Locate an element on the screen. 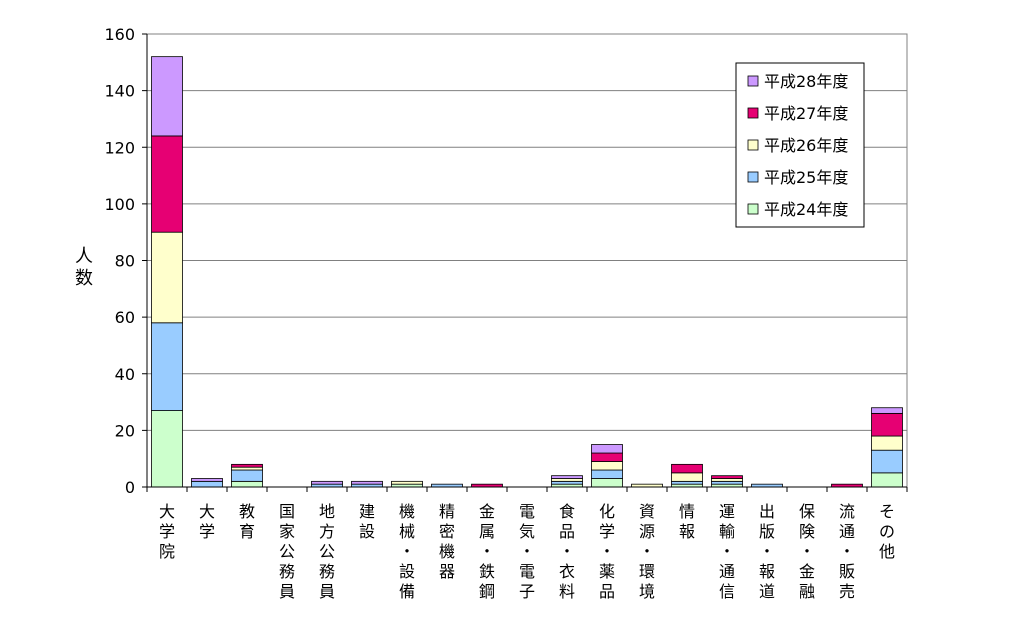  y-axis-title-char: 数 is located at coordinates (84, 278).